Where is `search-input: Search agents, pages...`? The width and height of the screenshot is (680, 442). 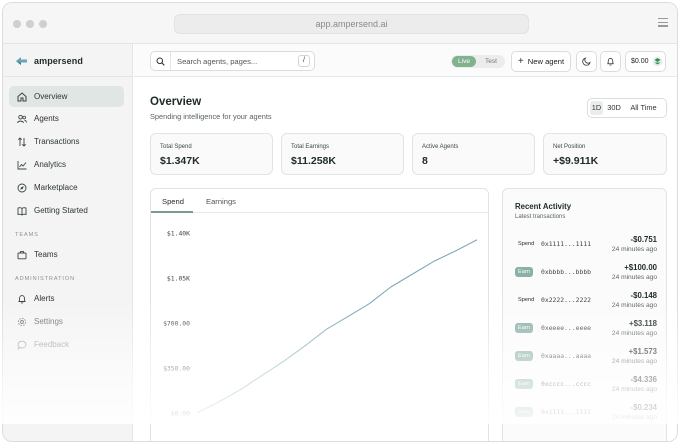
search-input: Search agents, pages... is located at coordinates (217, 61).